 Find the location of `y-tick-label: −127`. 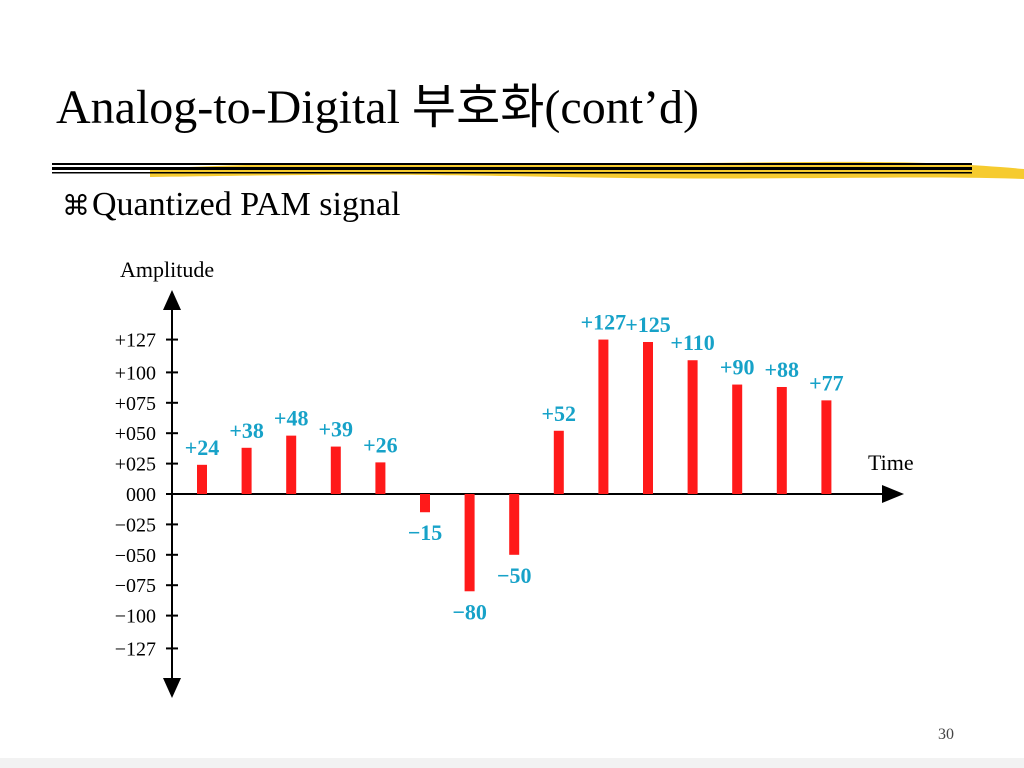

y-tick-label: −127 is located at coordinates (135, 649).